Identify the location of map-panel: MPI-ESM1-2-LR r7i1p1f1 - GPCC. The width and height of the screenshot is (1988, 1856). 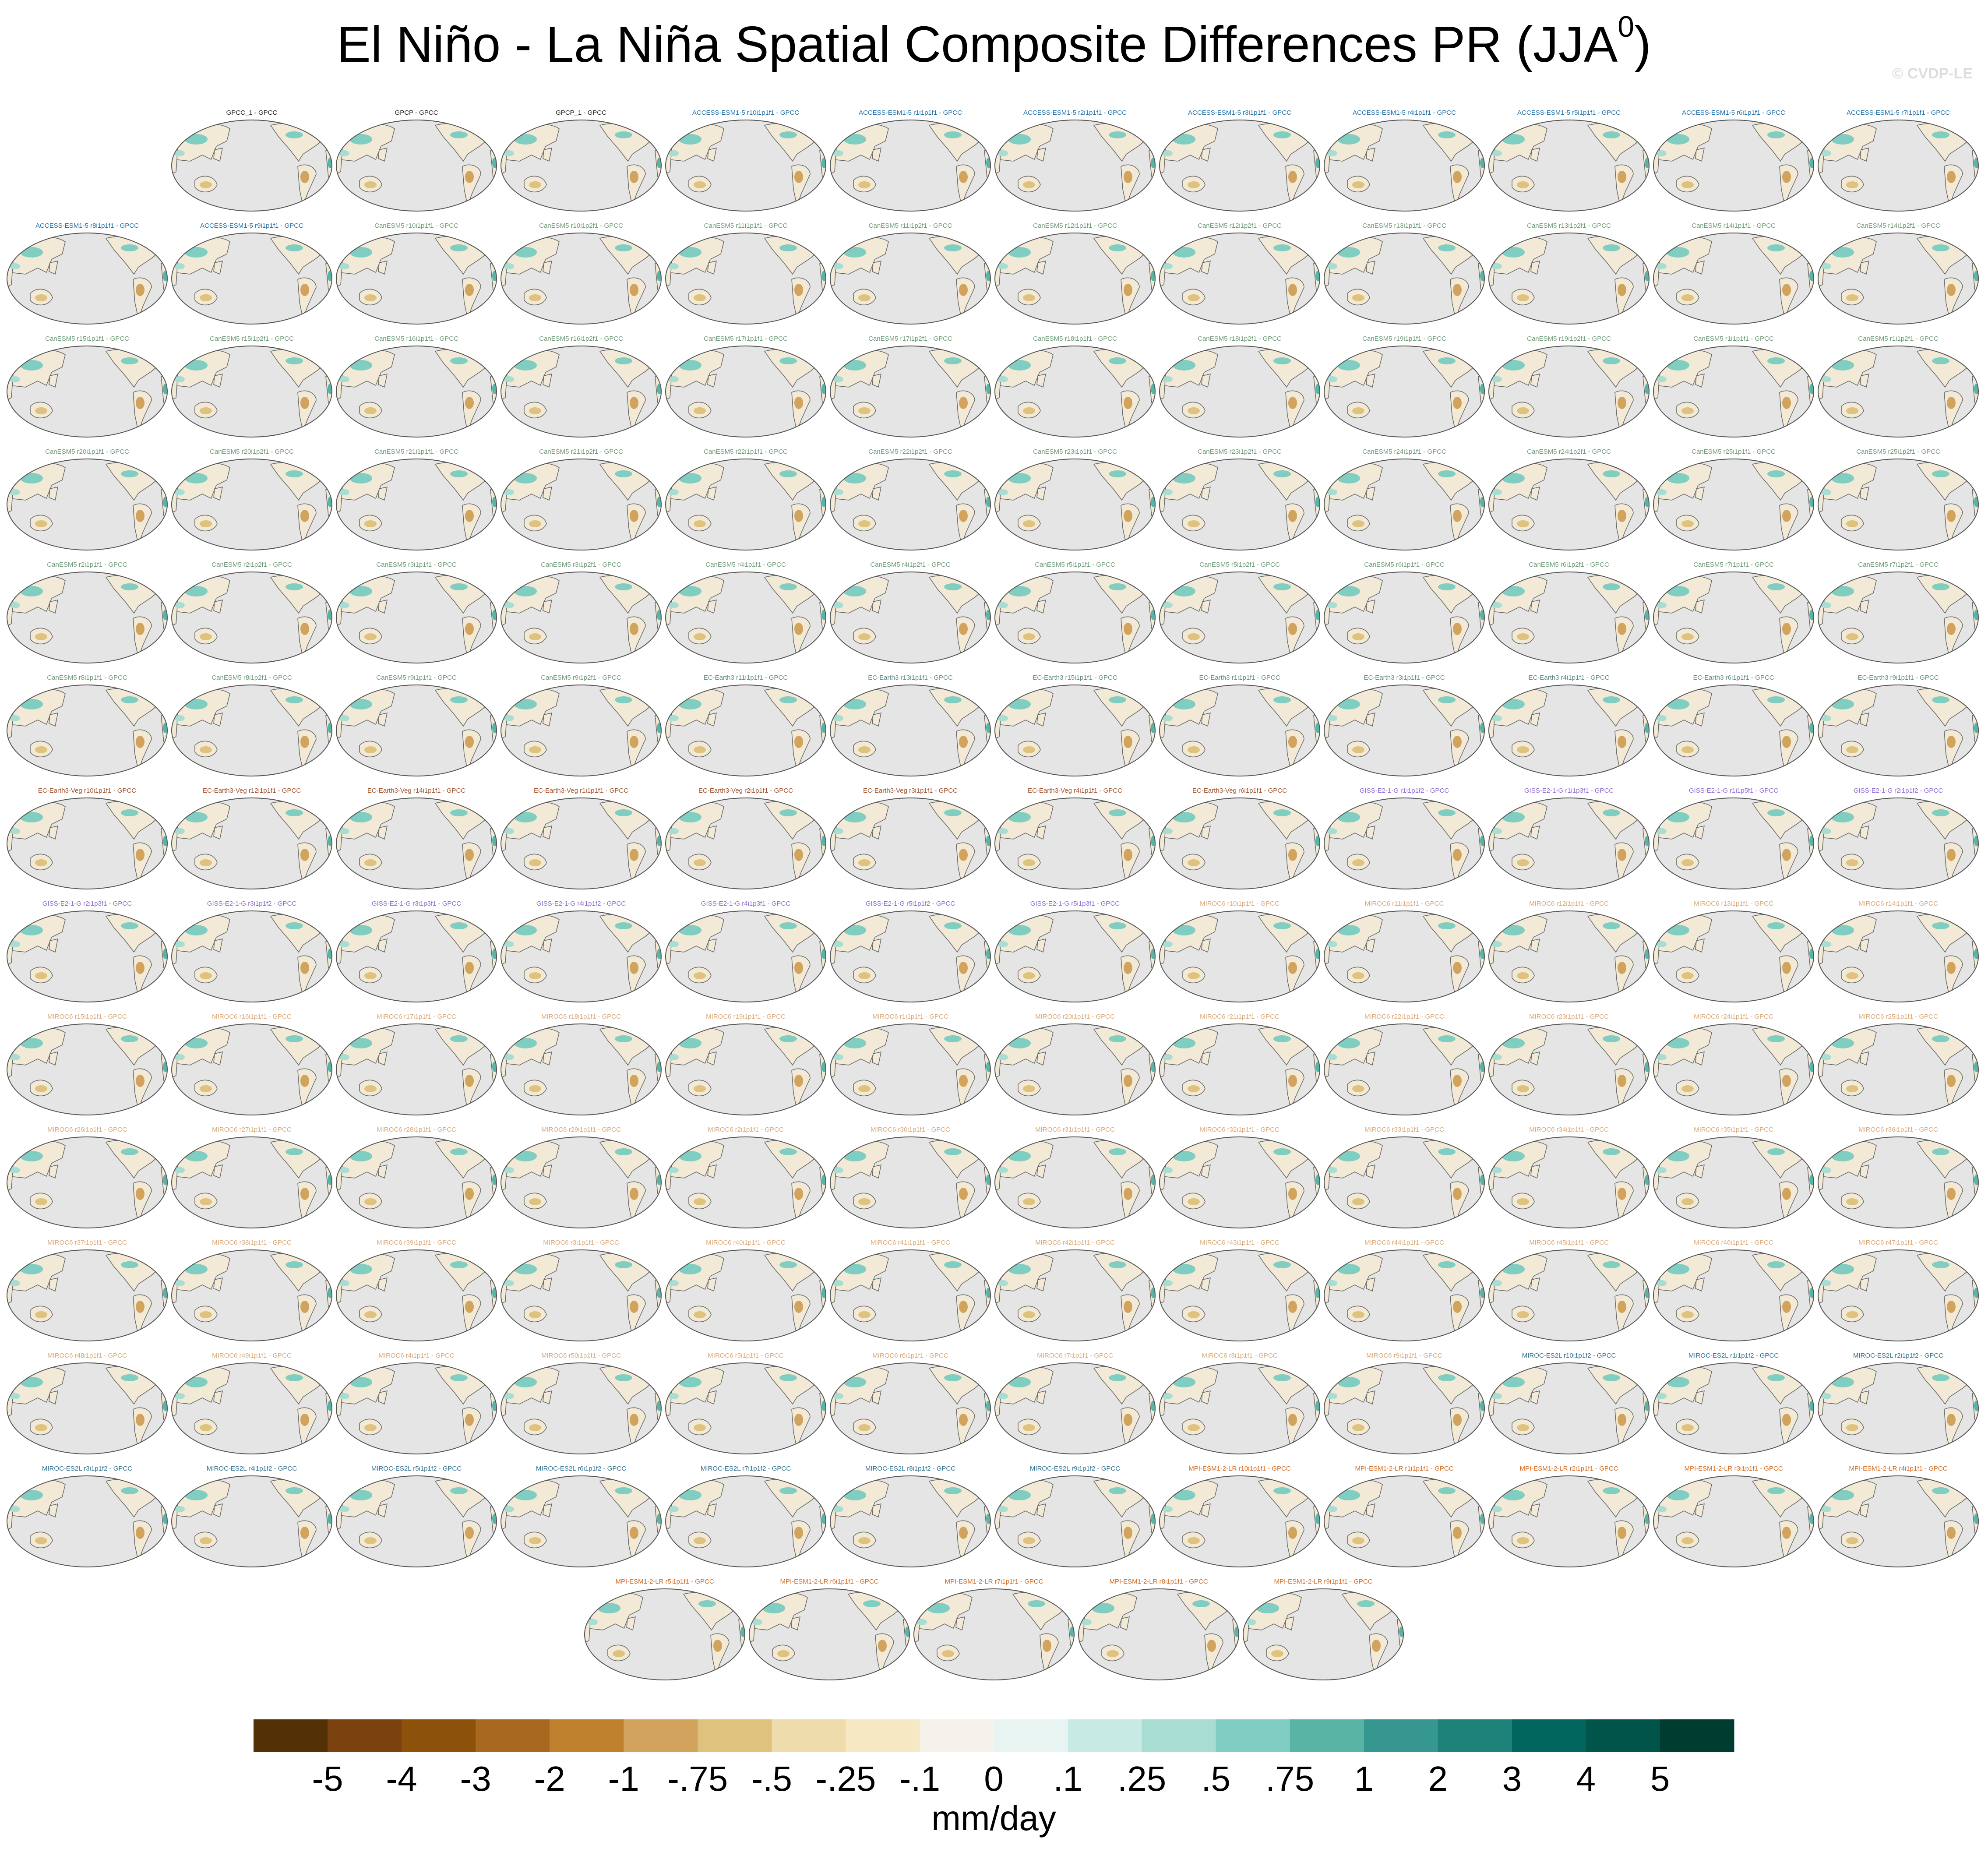
(994, 1629).